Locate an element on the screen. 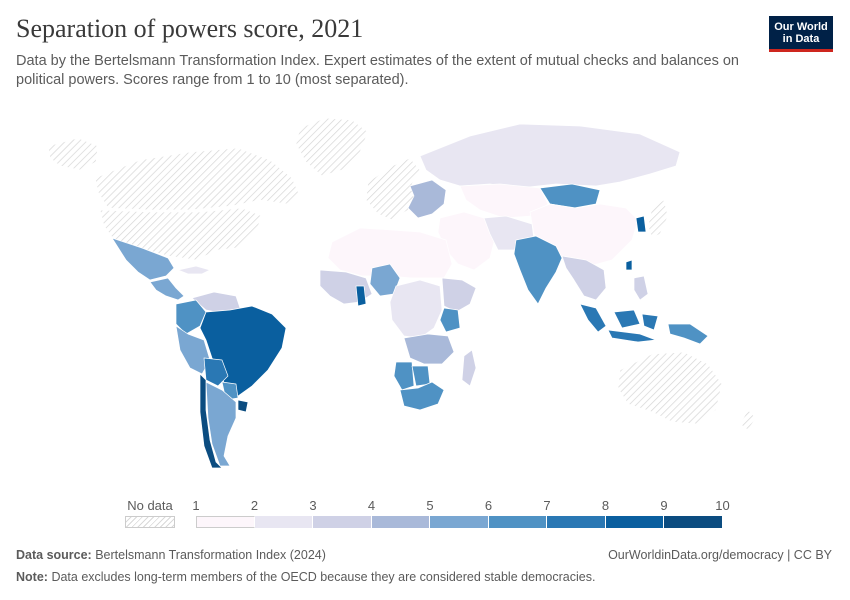 The width and height of the screenshot is (850, 600). region-botswana is located at coordinates (421, 376).